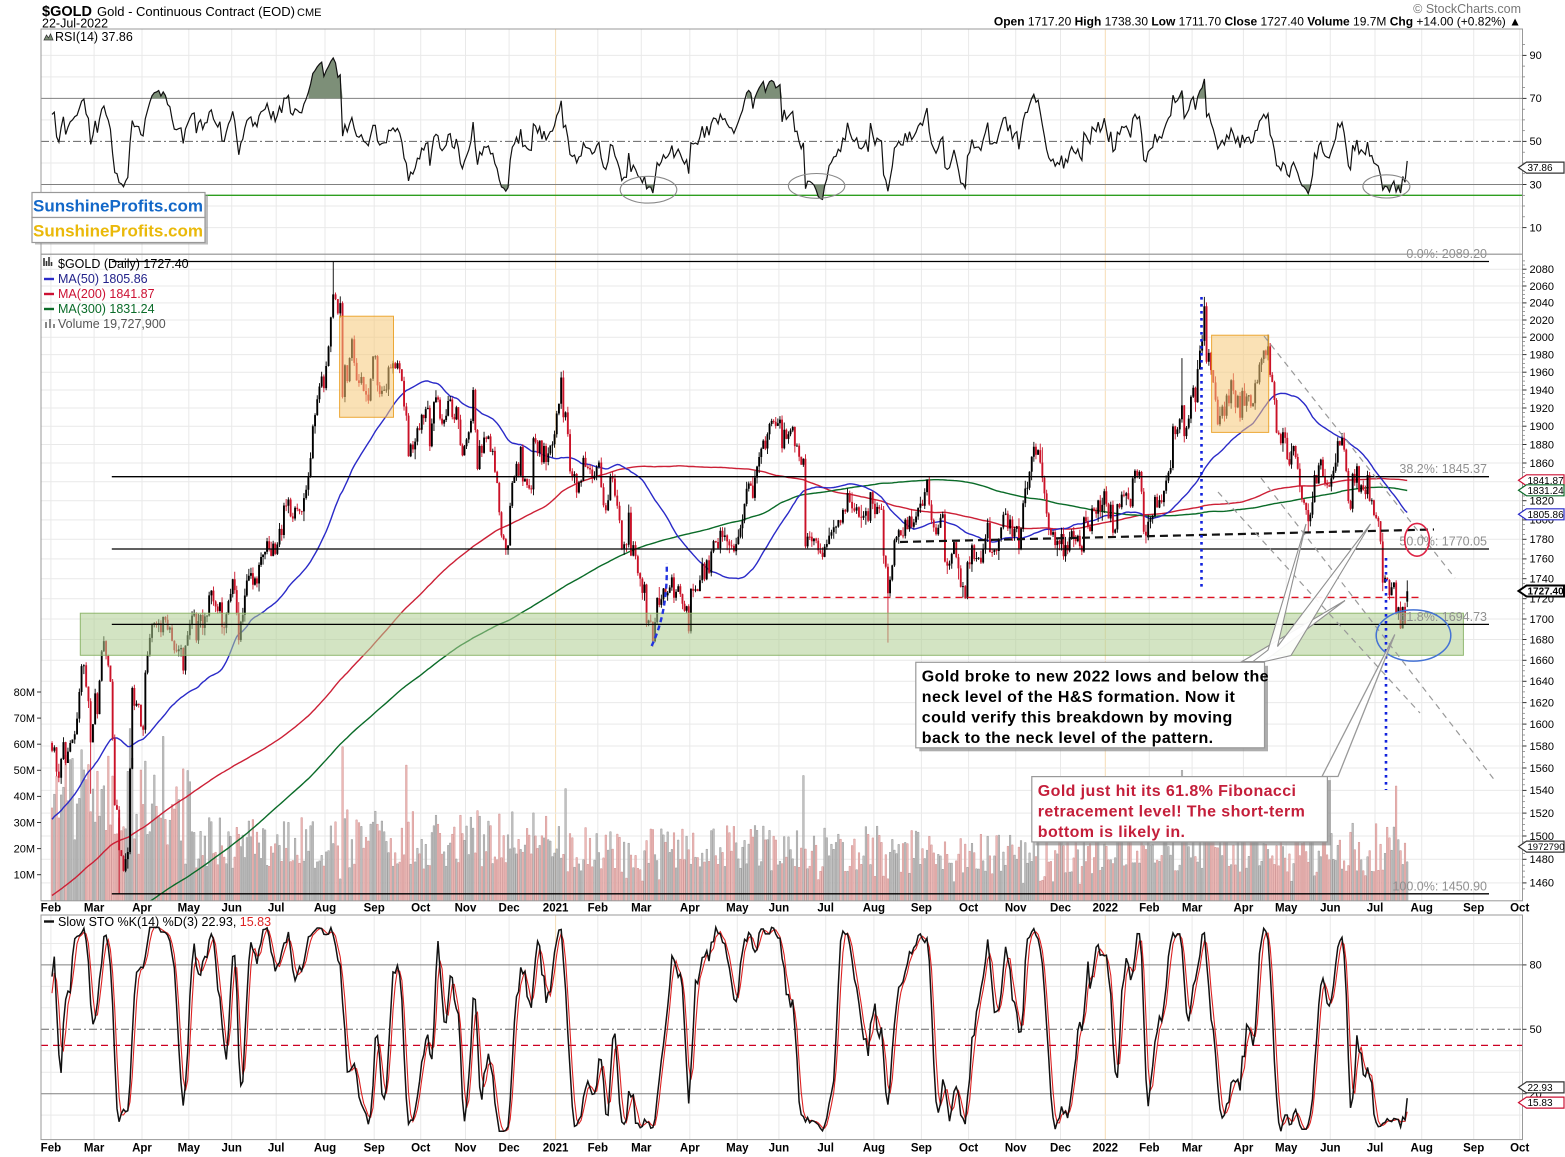 This screenshot has width=1565, height=1157. Describe the element at coordinates (1542, 391) in the screenshot. I see `svg-text: 1940` at that location.